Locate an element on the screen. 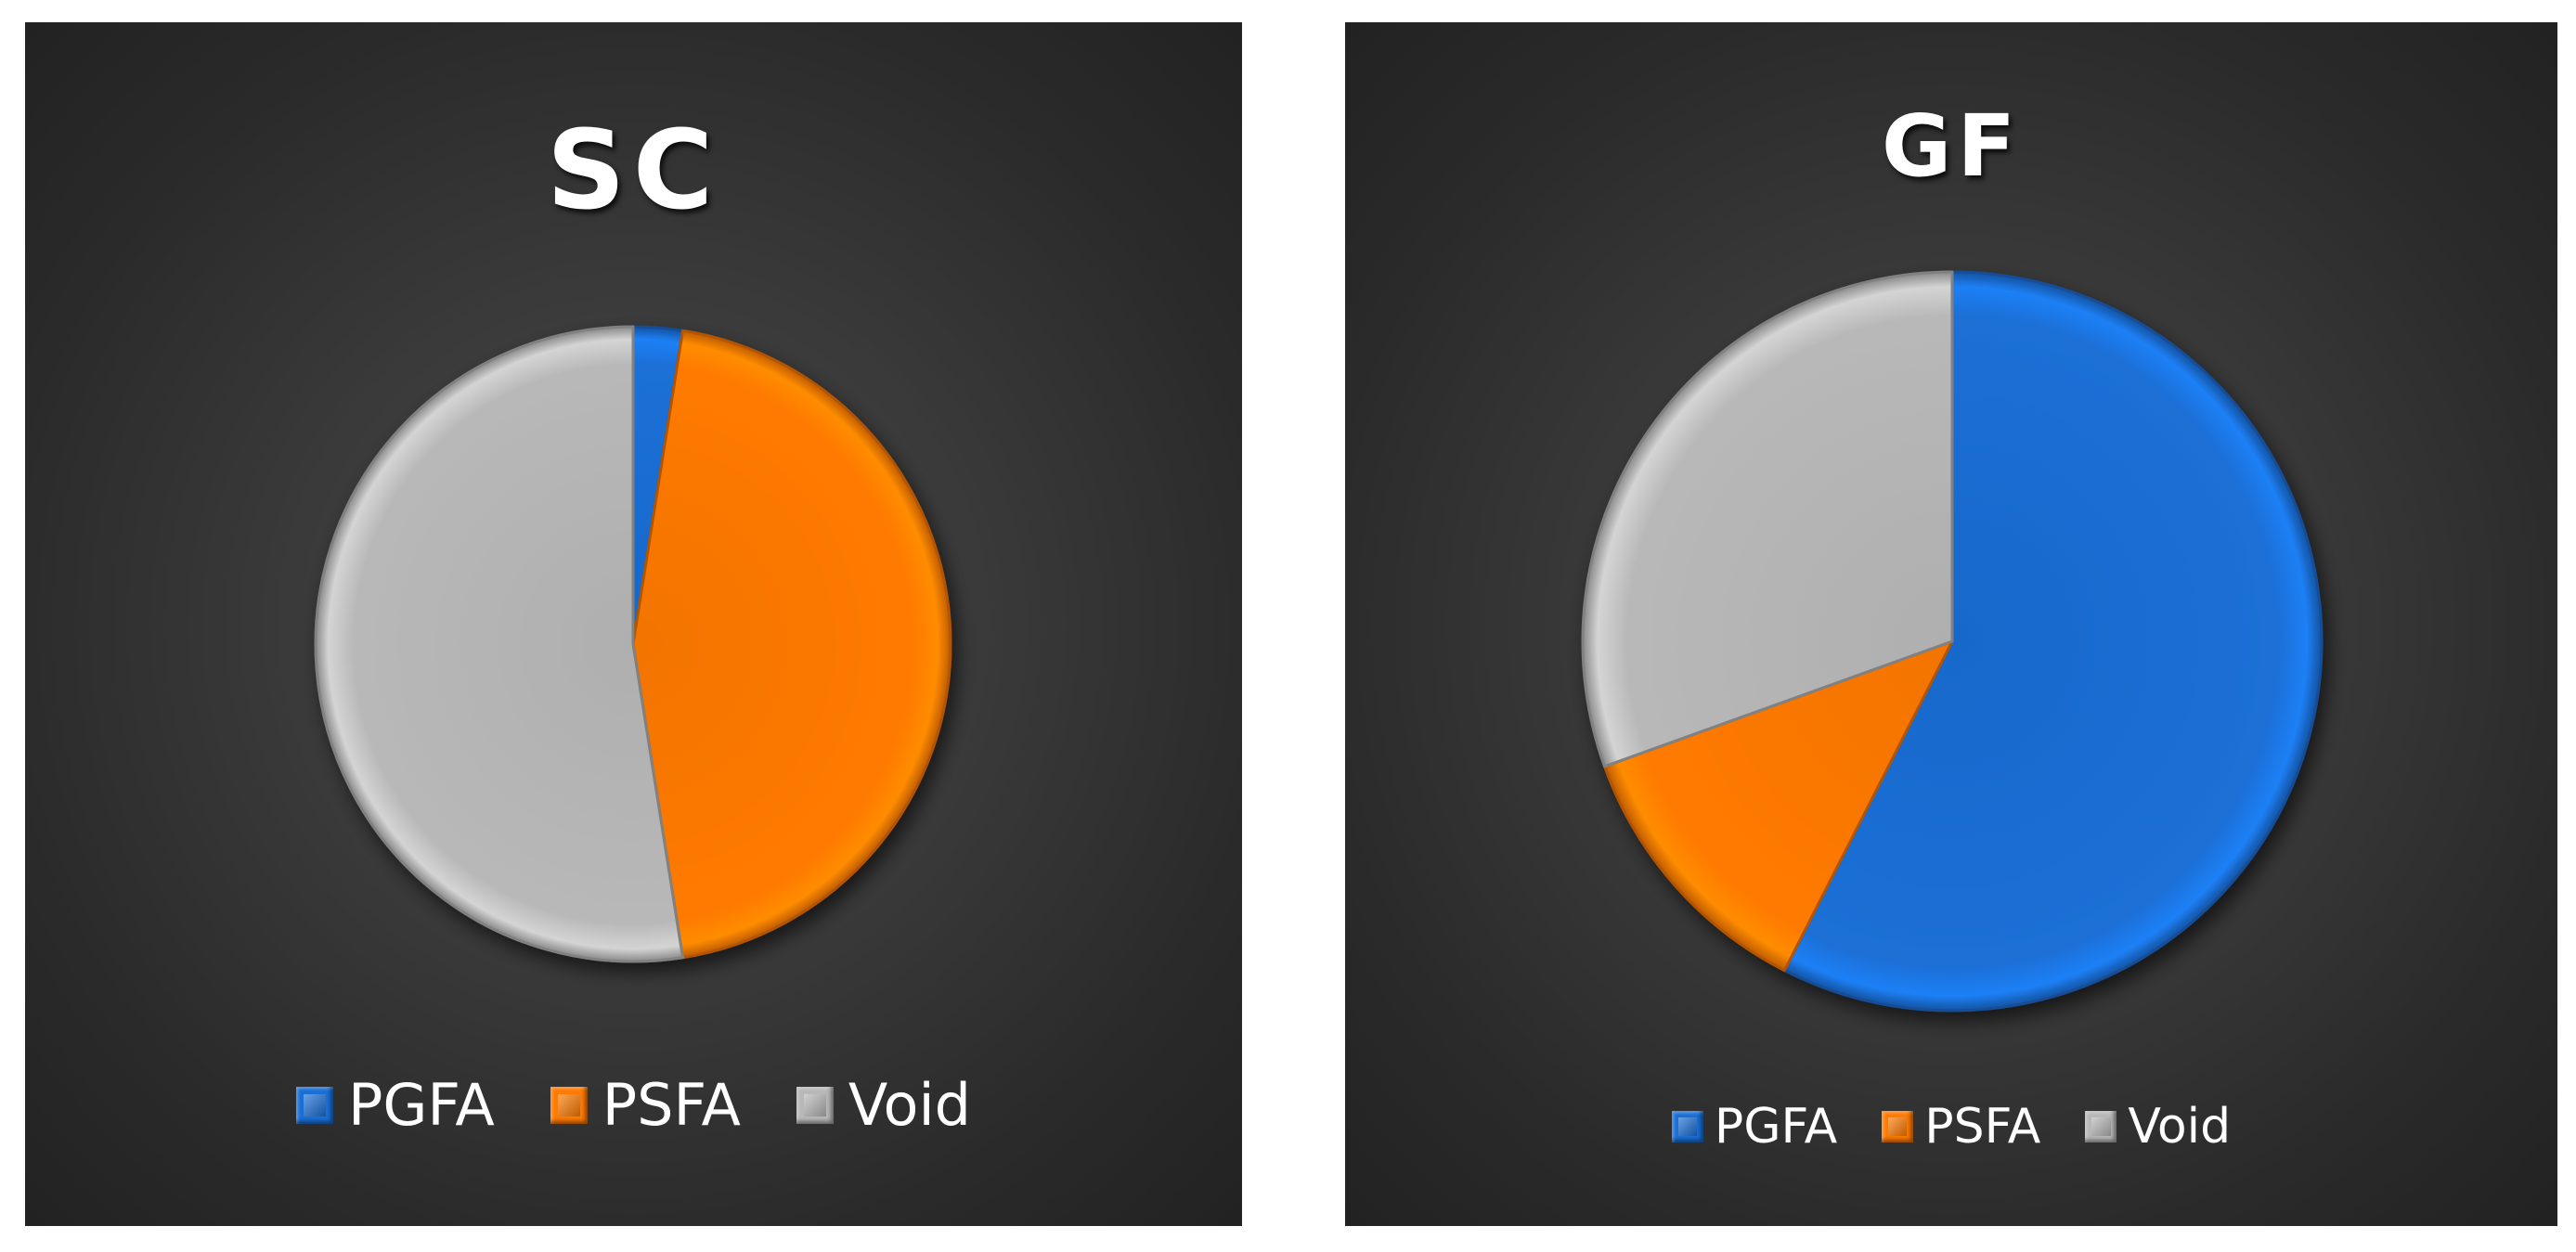  pie-slice-pgfa is located at coordinates (2053, 641).